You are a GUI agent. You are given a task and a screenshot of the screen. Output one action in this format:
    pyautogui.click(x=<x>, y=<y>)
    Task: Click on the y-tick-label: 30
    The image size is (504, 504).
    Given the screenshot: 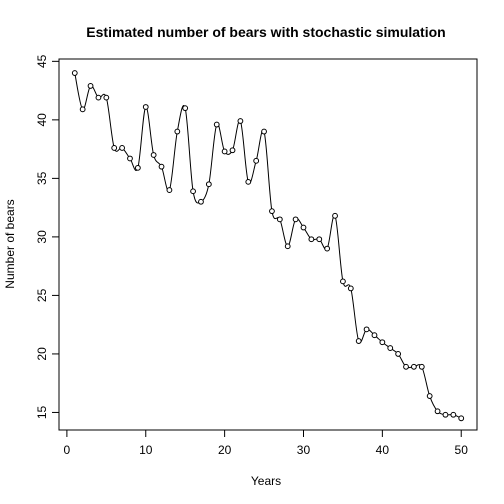 What is the action you would take?
    pyautogui.click(x=42, y=237)
    